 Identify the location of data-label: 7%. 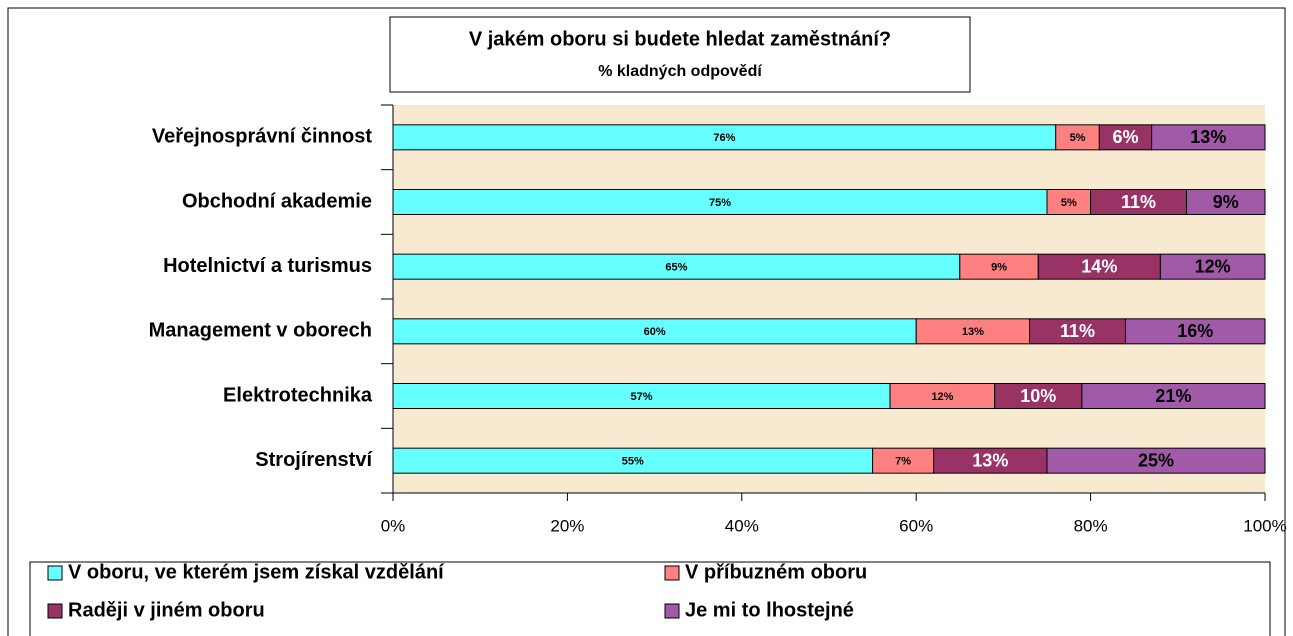
(903, 462).